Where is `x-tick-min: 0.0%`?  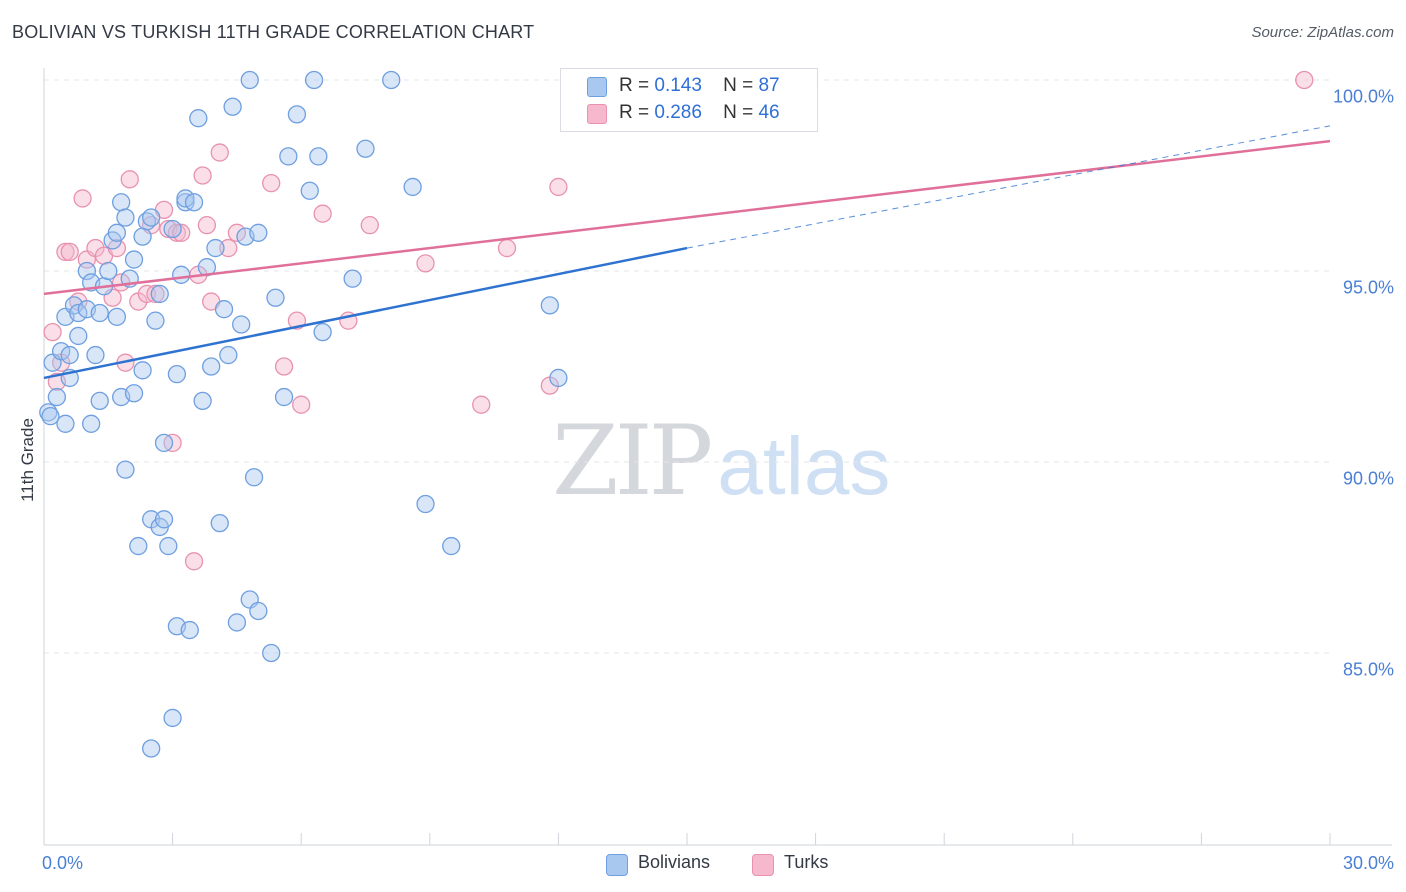
x-tick-min: 0.0% is located at coordinates (63, 863).